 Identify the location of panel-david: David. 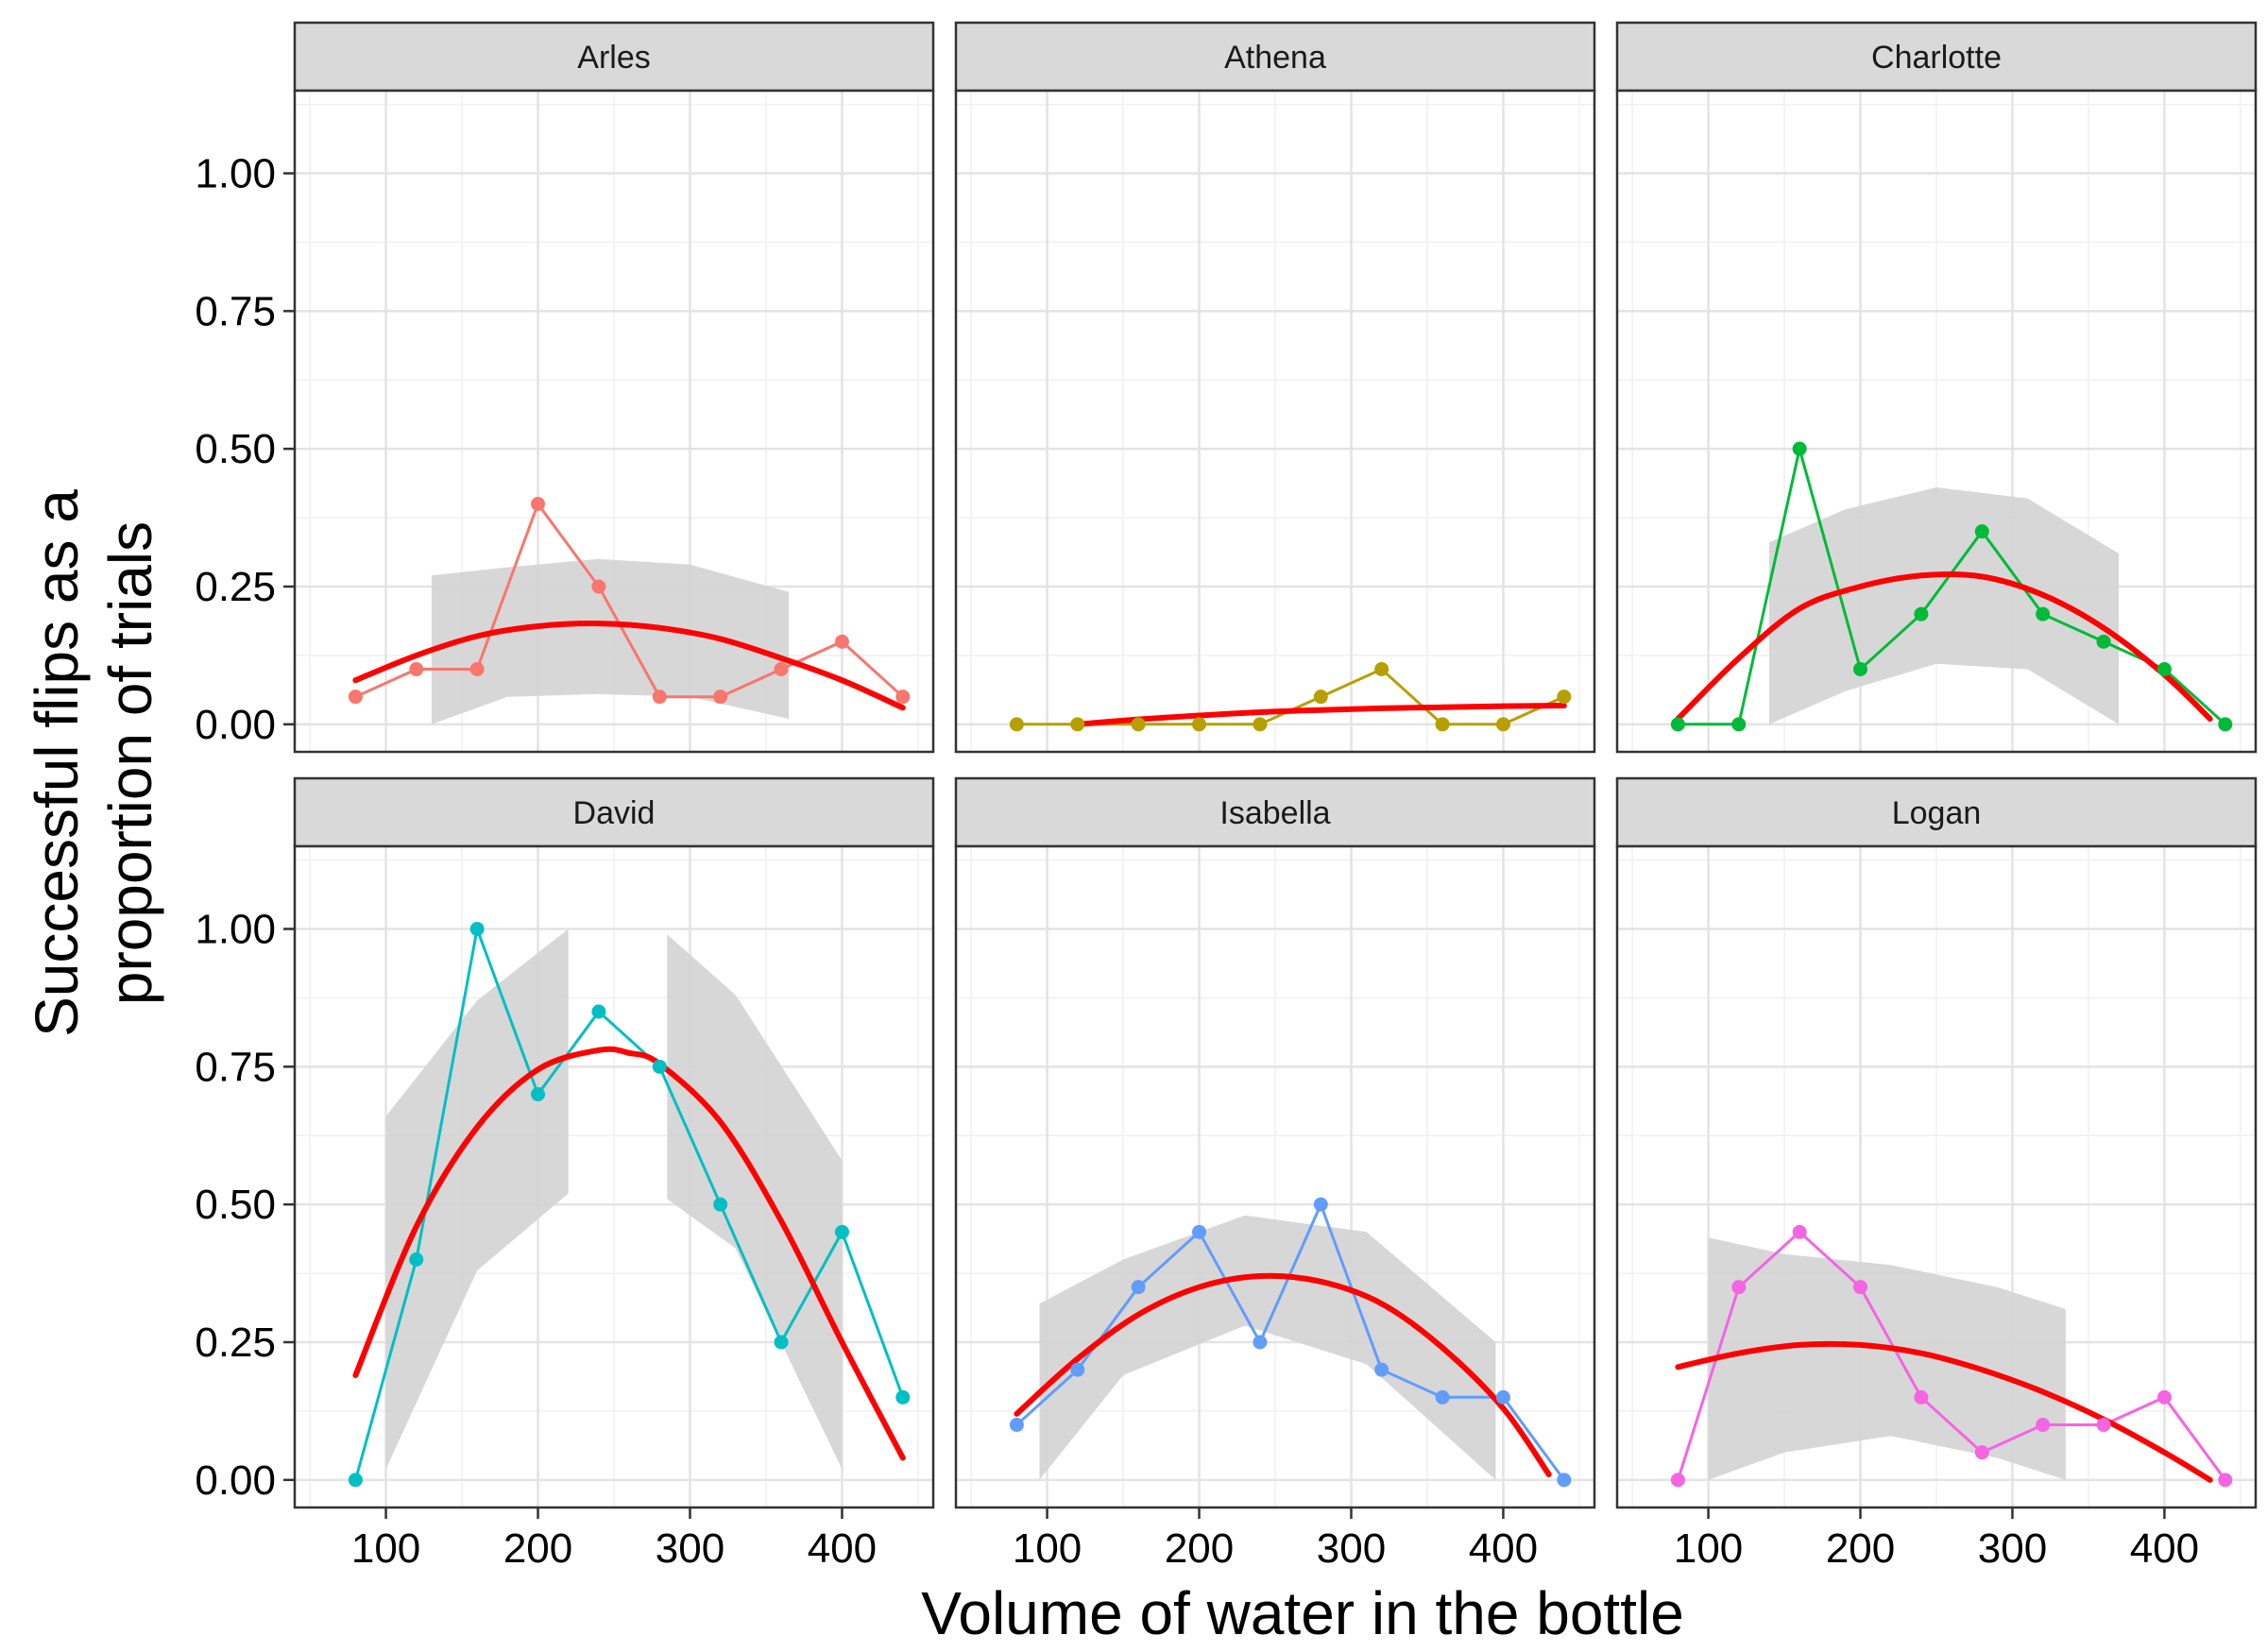
(614, 1142).